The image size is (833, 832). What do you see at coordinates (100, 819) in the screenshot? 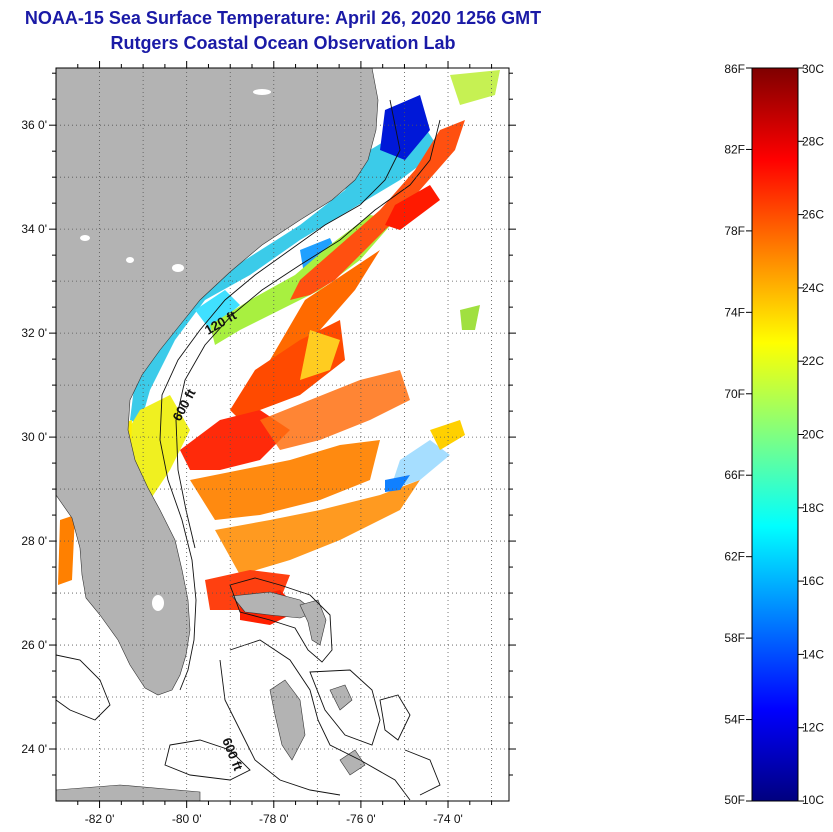
I see `lon-label: -82 0'` at bounding box center [100, 819].